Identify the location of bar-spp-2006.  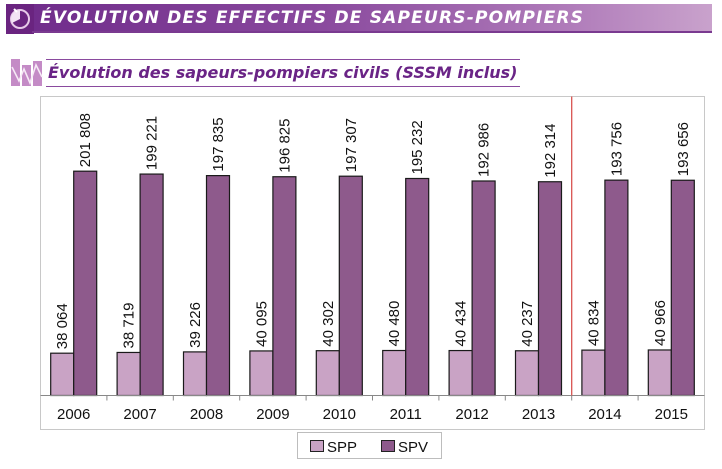
(62, 374).